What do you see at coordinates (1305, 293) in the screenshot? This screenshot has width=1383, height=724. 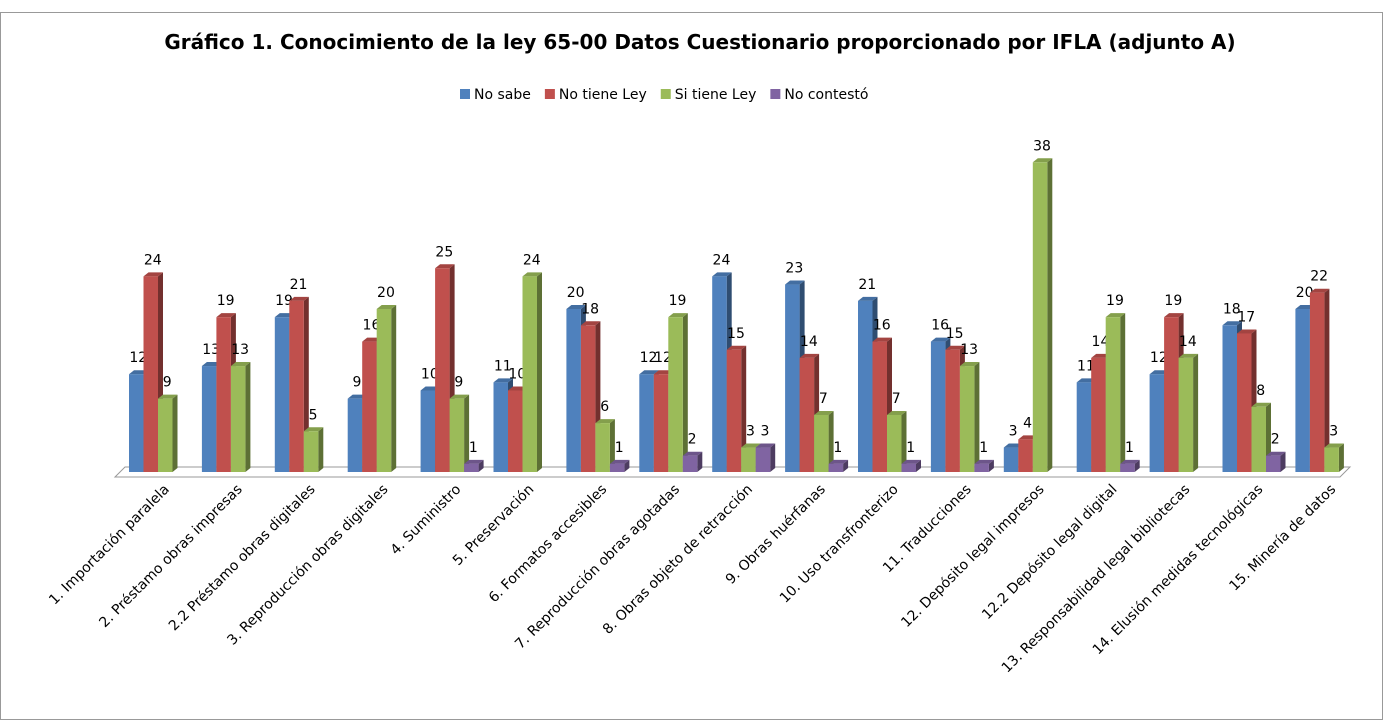 I see `value-label: 20` at bounding box center [1305, 293].